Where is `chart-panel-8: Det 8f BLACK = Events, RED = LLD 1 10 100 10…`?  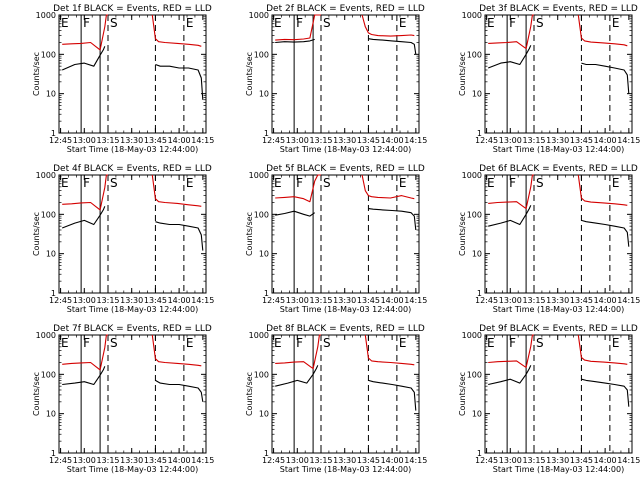
chart-panel-8: Det 8f BLACK = Events, RED = LLD 1 10 100 10… is located at coordinates (336, 399).